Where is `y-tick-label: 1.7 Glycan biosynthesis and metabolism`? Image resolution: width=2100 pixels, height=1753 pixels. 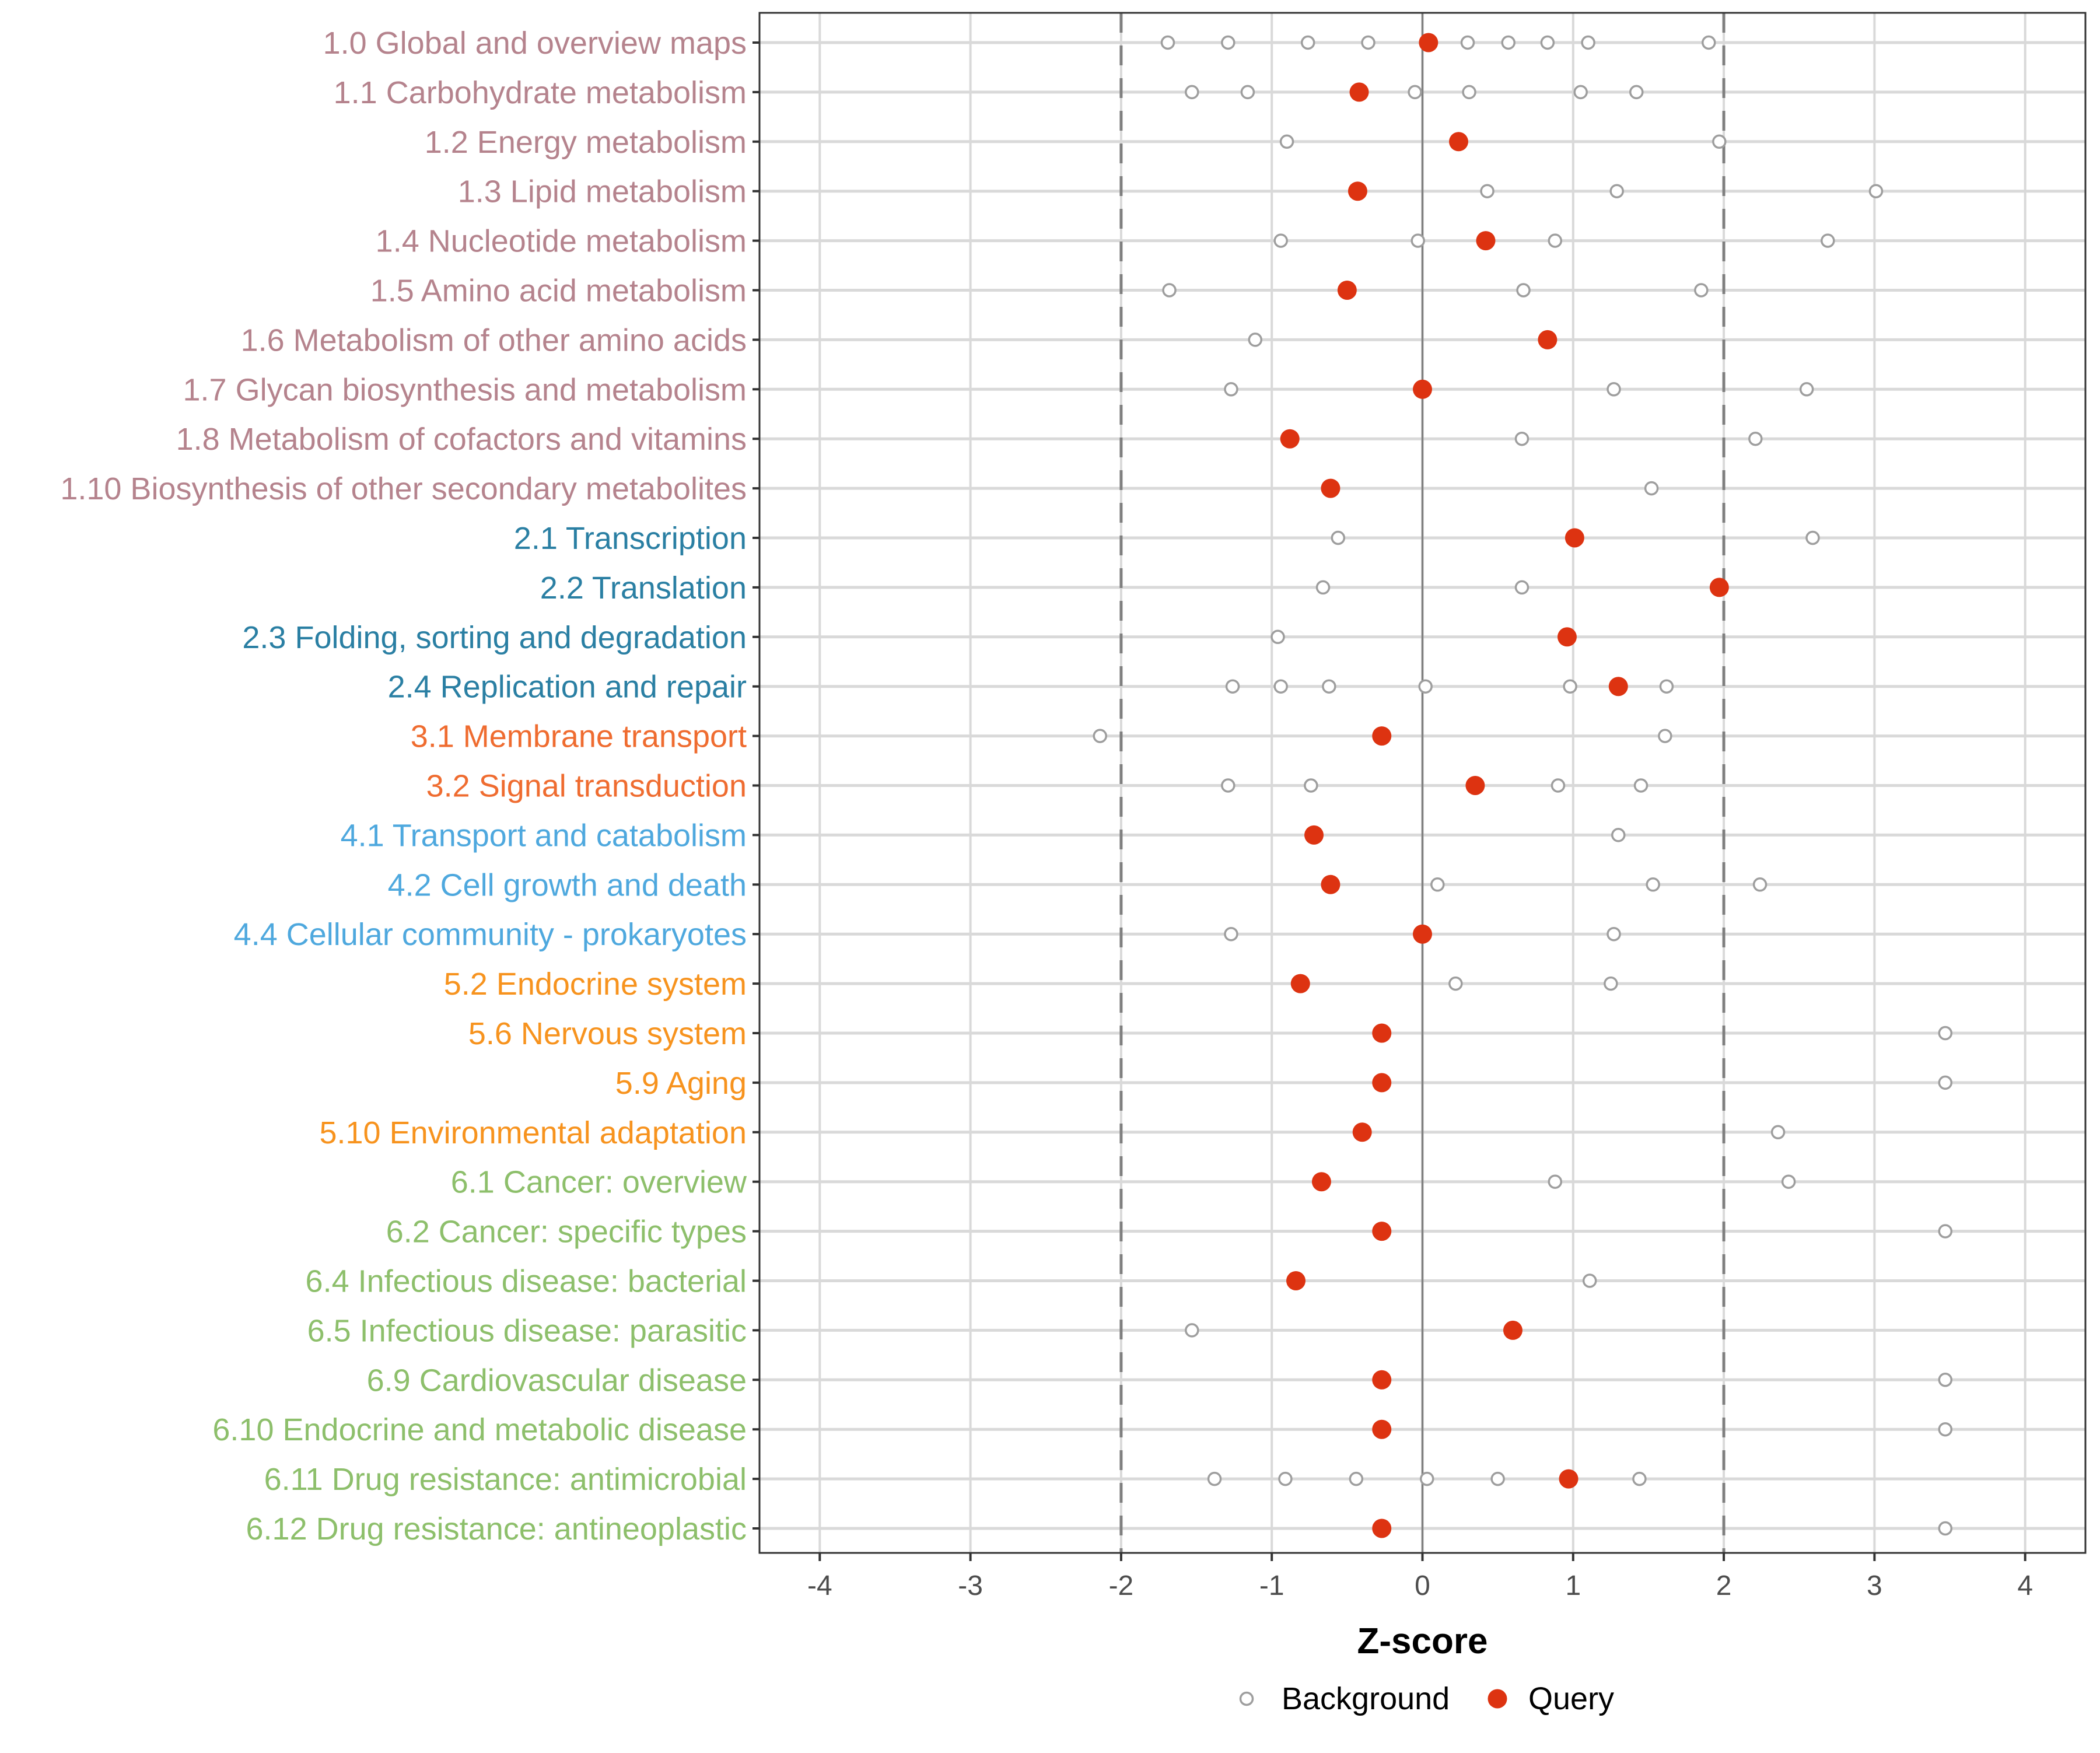
y-tick-label: 1.7 Glycan biosynthesis and metabolism is located at coordinates (465, 389).